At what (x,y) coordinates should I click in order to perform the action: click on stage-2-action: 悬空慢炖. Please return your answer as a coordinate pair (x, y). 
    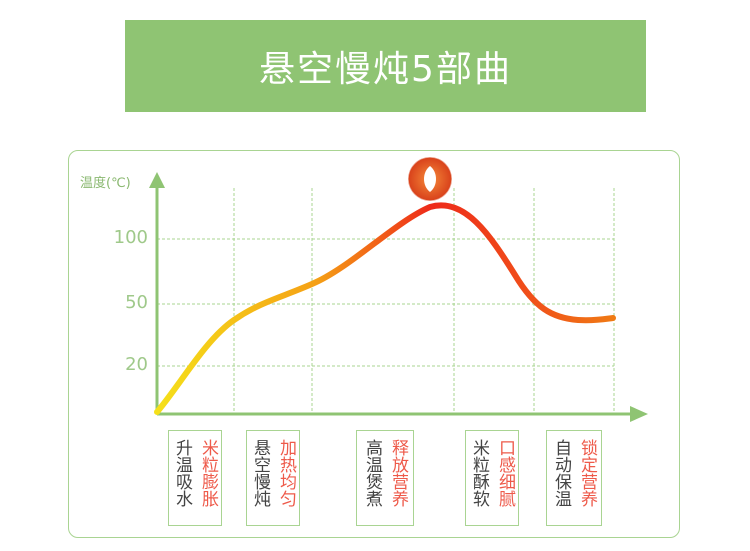
    Looking at the image, I should click on (260, 473).